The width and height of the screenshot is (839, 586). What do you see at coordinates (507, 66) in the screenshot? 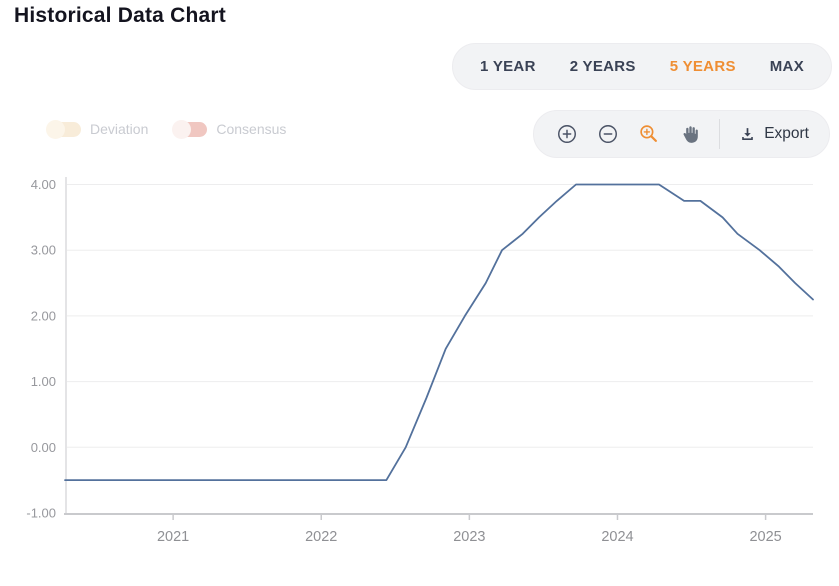
I see `range-option-1-year: 1 YEAR` at bounding box center [507, 66].